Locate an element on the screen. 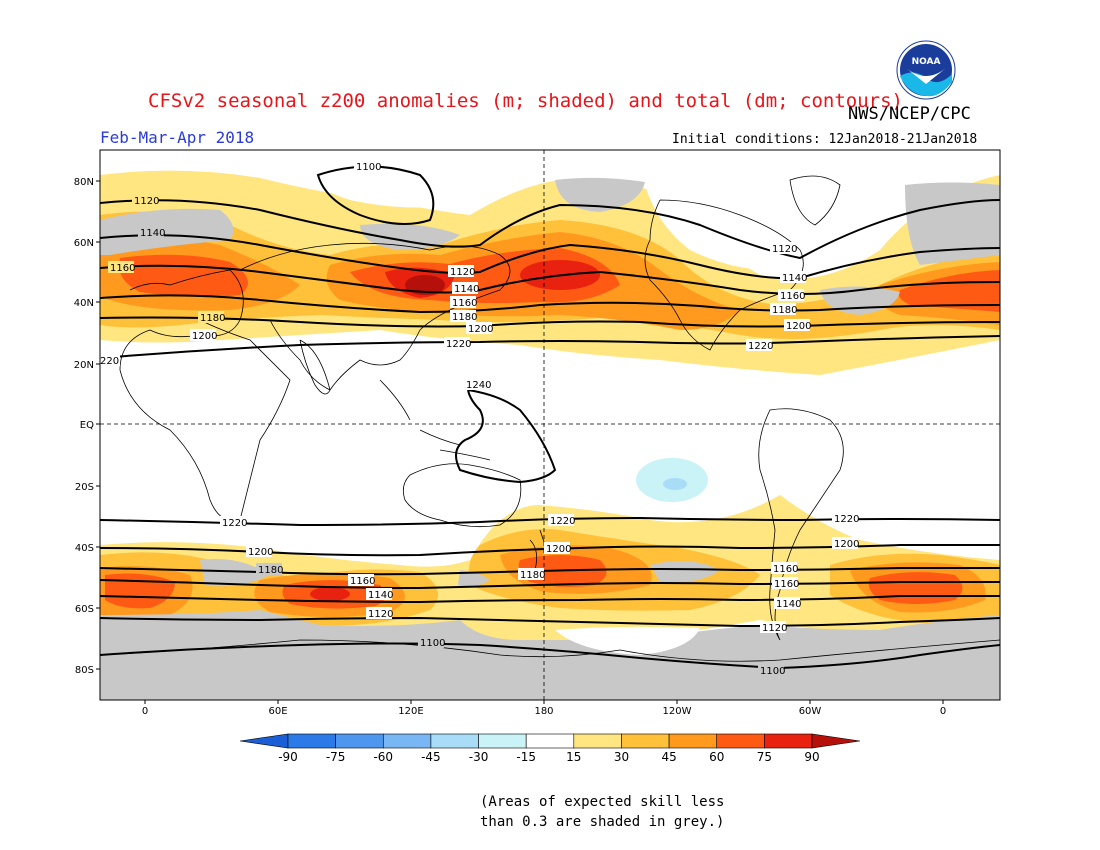 This screenshot has height=850, width=1100. colorbar-tick-label: 75 is located at coordinates (764, 757).